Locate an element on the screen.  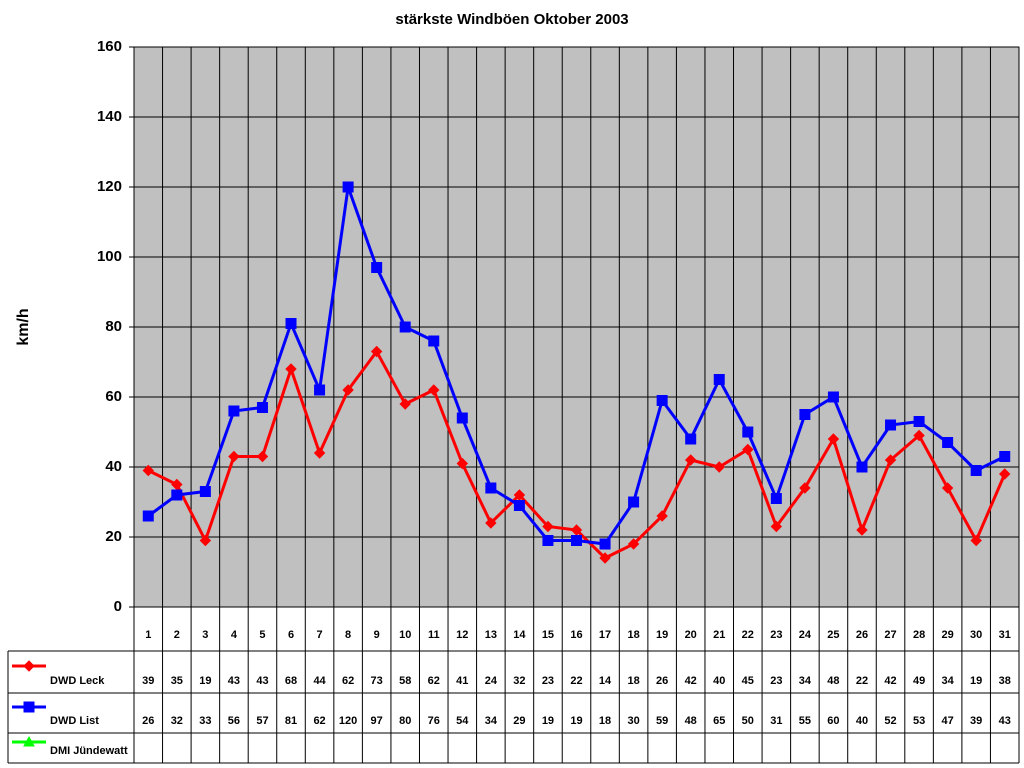
table-value: 56 is located at coordinates (234, 721).